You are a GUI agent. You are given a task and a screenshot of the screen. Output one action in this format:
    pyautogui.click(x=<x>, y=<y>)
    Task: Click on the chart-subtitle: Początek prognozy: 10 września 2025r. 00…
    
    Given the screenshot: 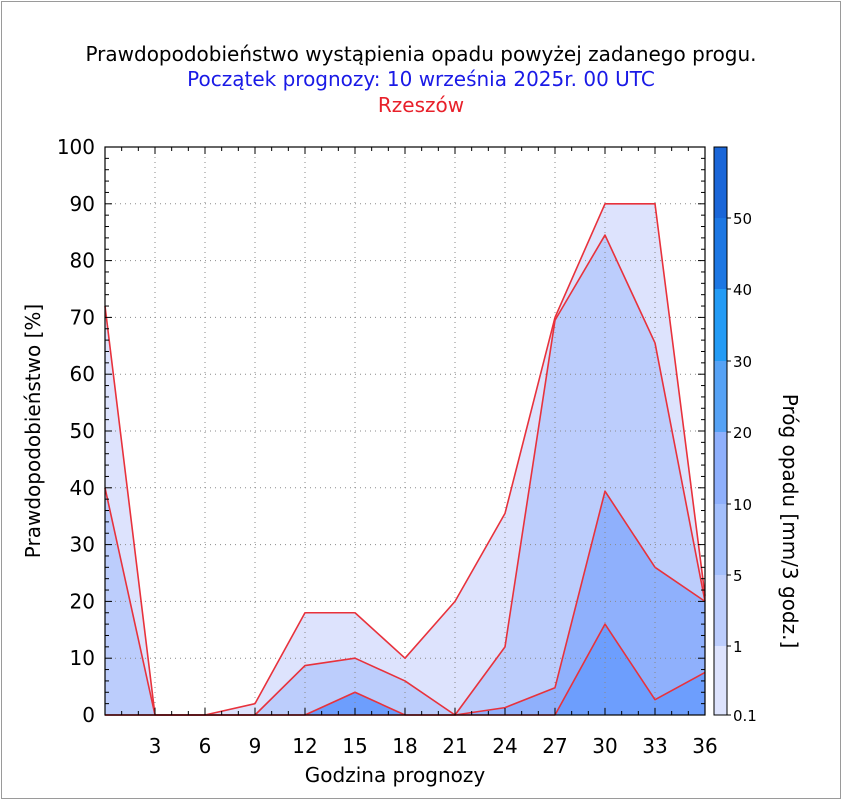 What is the action you would take?
    pyautogui.click(x=421, y=79)
    